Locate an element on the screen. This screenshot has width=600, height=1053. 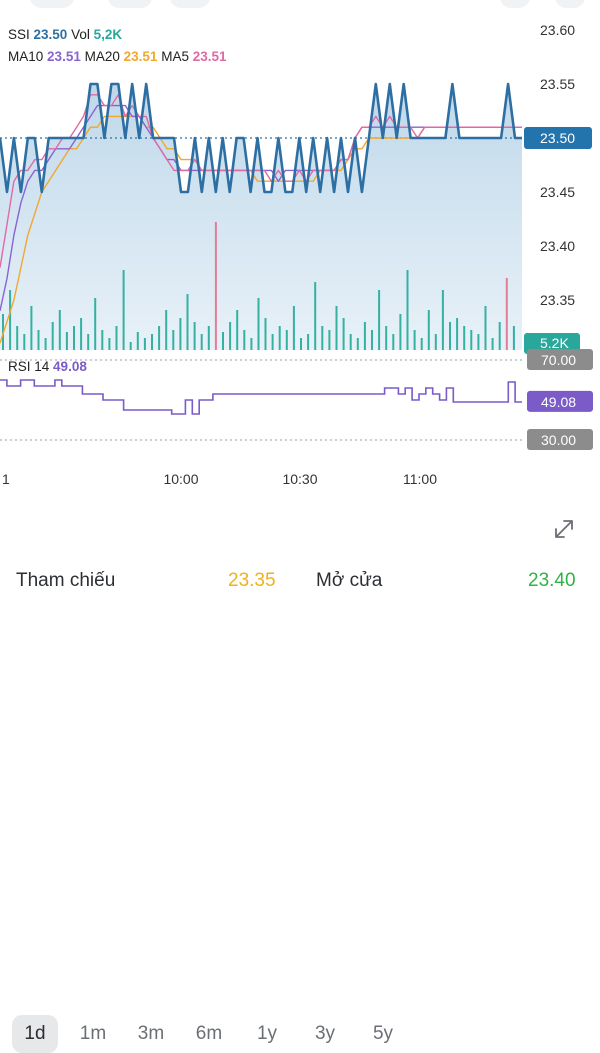
range-tab-1y: 1y is located at coordinates (267, 1033).